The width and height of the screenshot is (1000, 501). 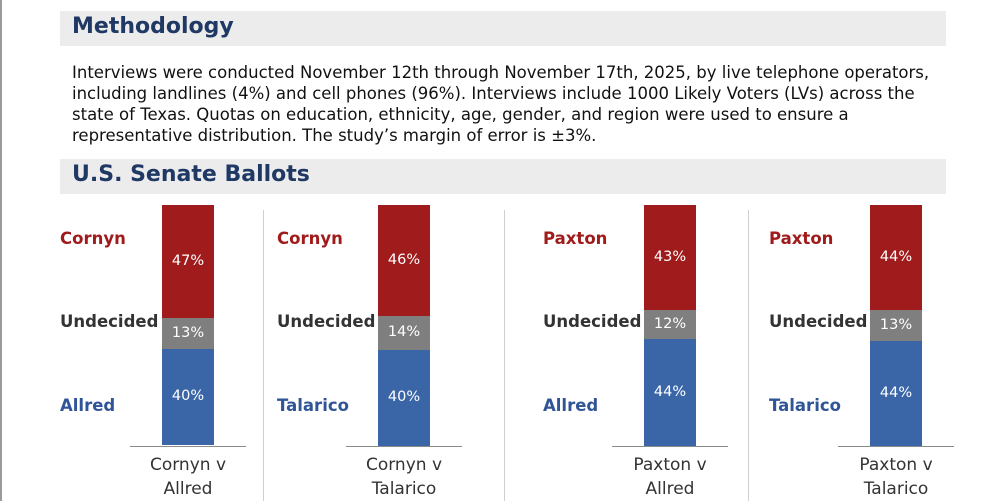 I want to click on methodology-title: Methodology, so click(x=153, y=26).